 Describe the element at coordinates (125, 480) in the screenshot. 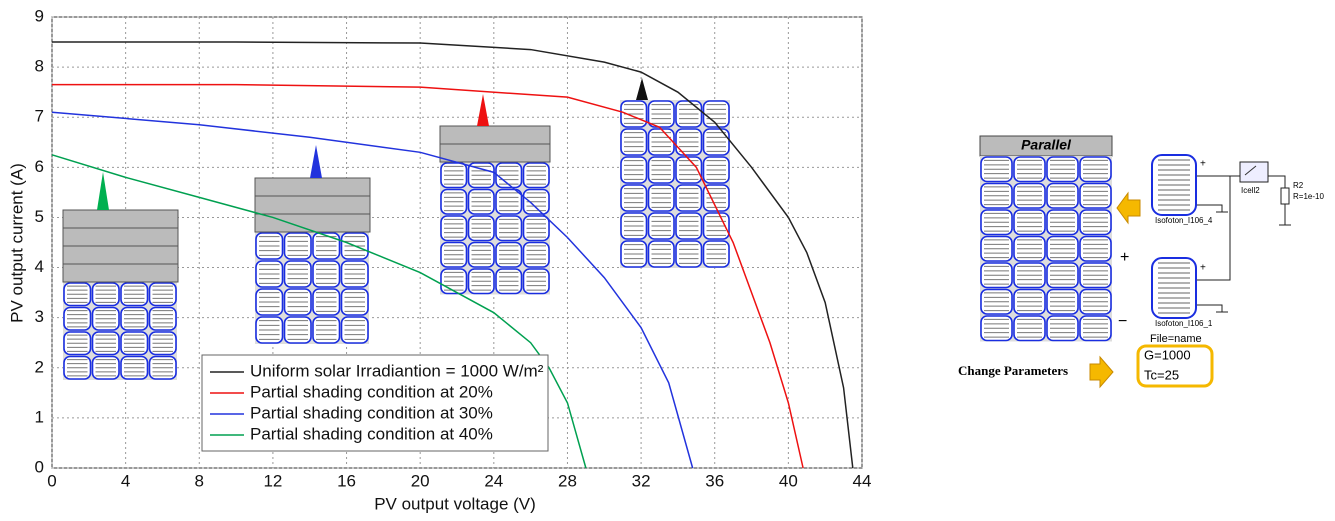

I see `x-tick-label: 4` at that location.